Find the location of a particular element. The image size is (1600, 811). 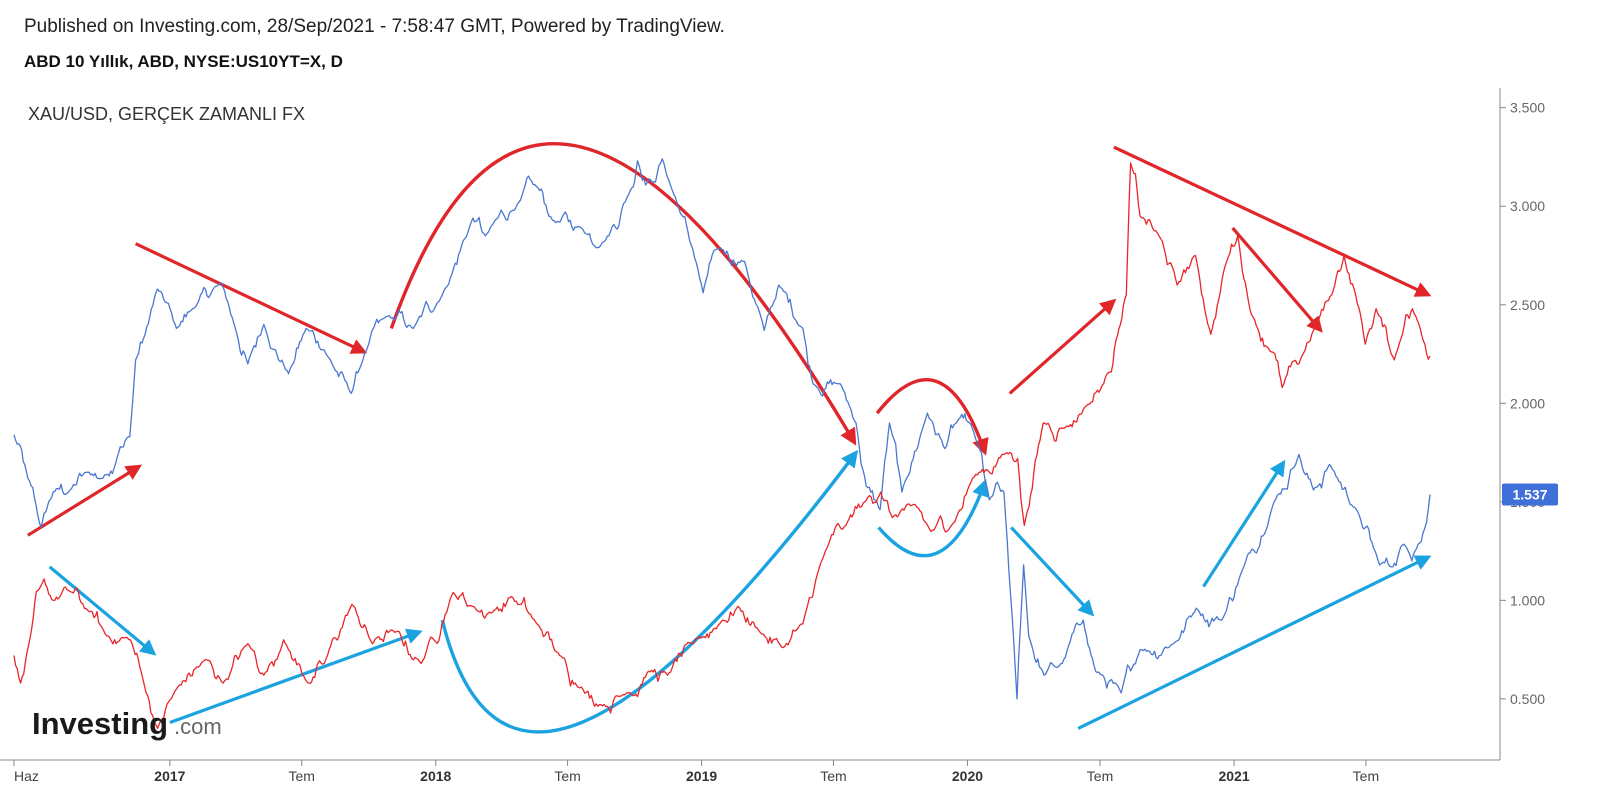

x-tick-label: 2020 is located at coordinates (967, 776).